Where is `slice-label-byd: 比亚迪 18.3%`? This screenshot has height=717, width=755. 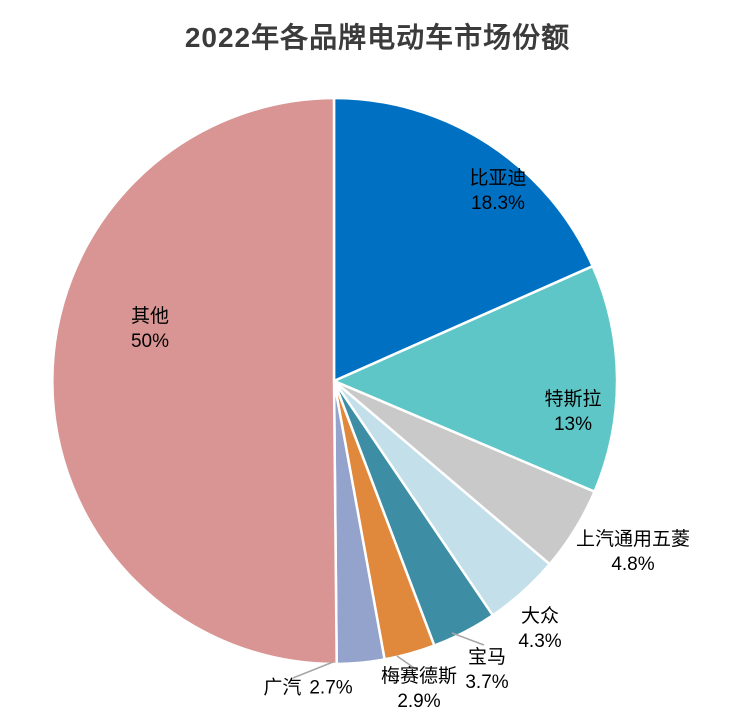
slice-label-byd: 比亚迪 18.3% is located at coordinates (497, 191).